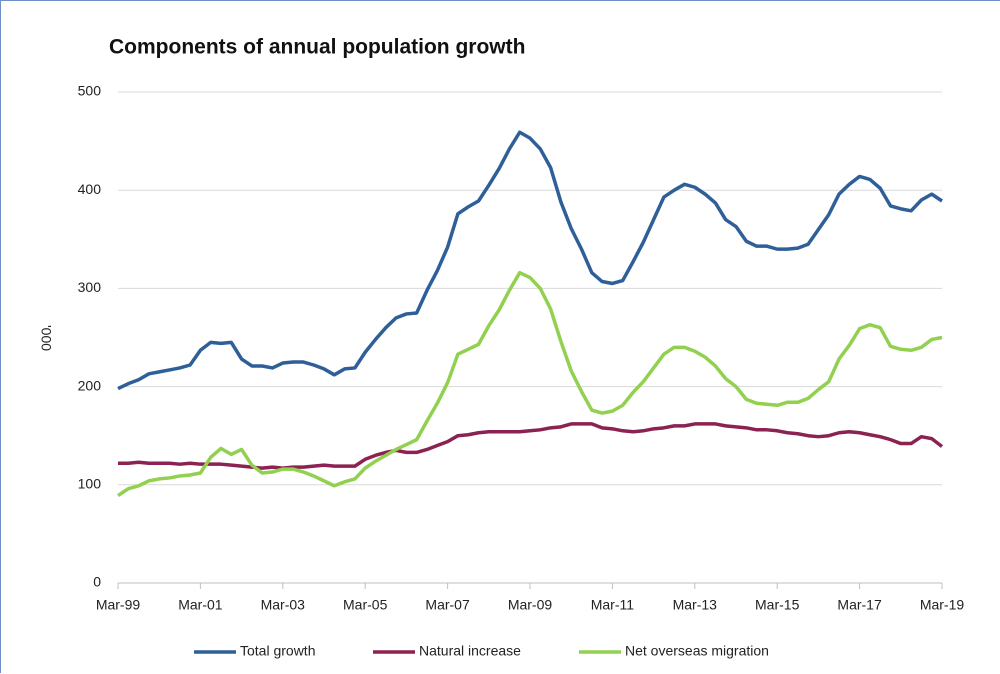 The width and height of the screenshot is (1000, 674). What do you see at coordinates (118, 605) in the screenshot?
I see `x-tick-label: Mar-99` at bounding box center [118, 605].